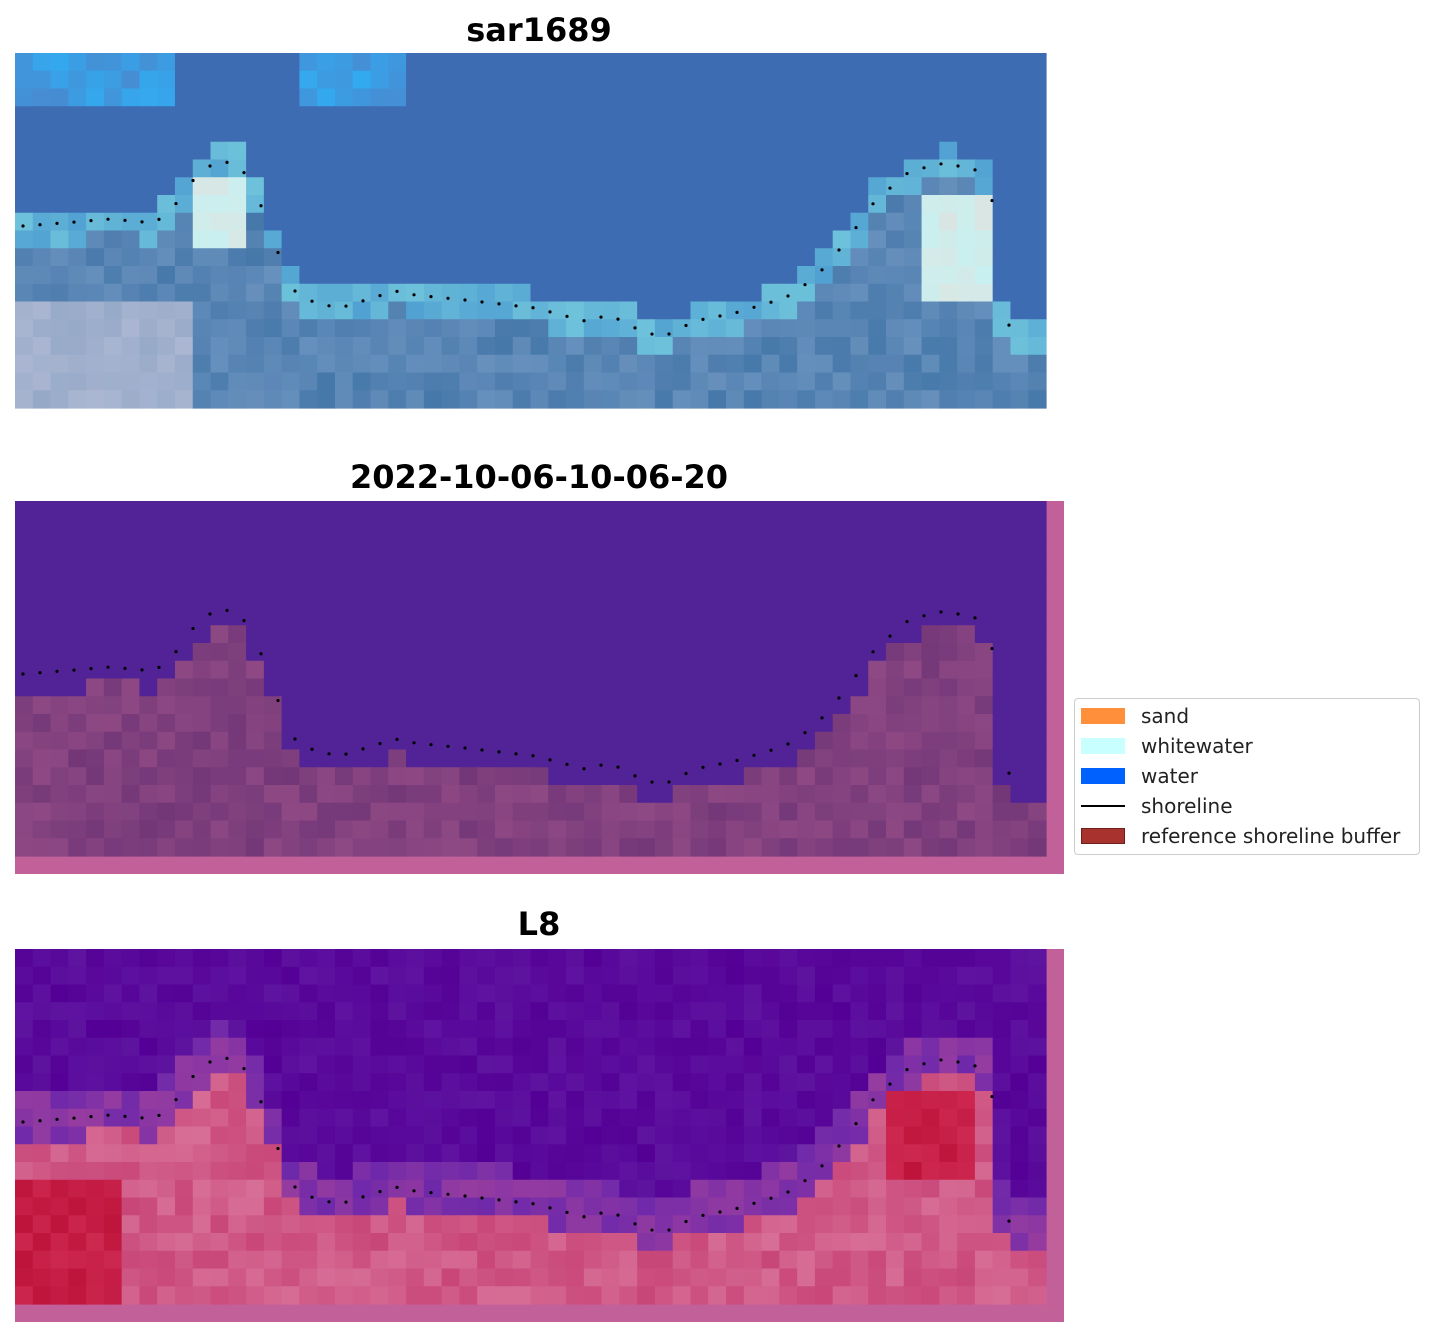 The image size is (1435, 1337). I want to click on legend-label: whitewater, so click(1197, 746).